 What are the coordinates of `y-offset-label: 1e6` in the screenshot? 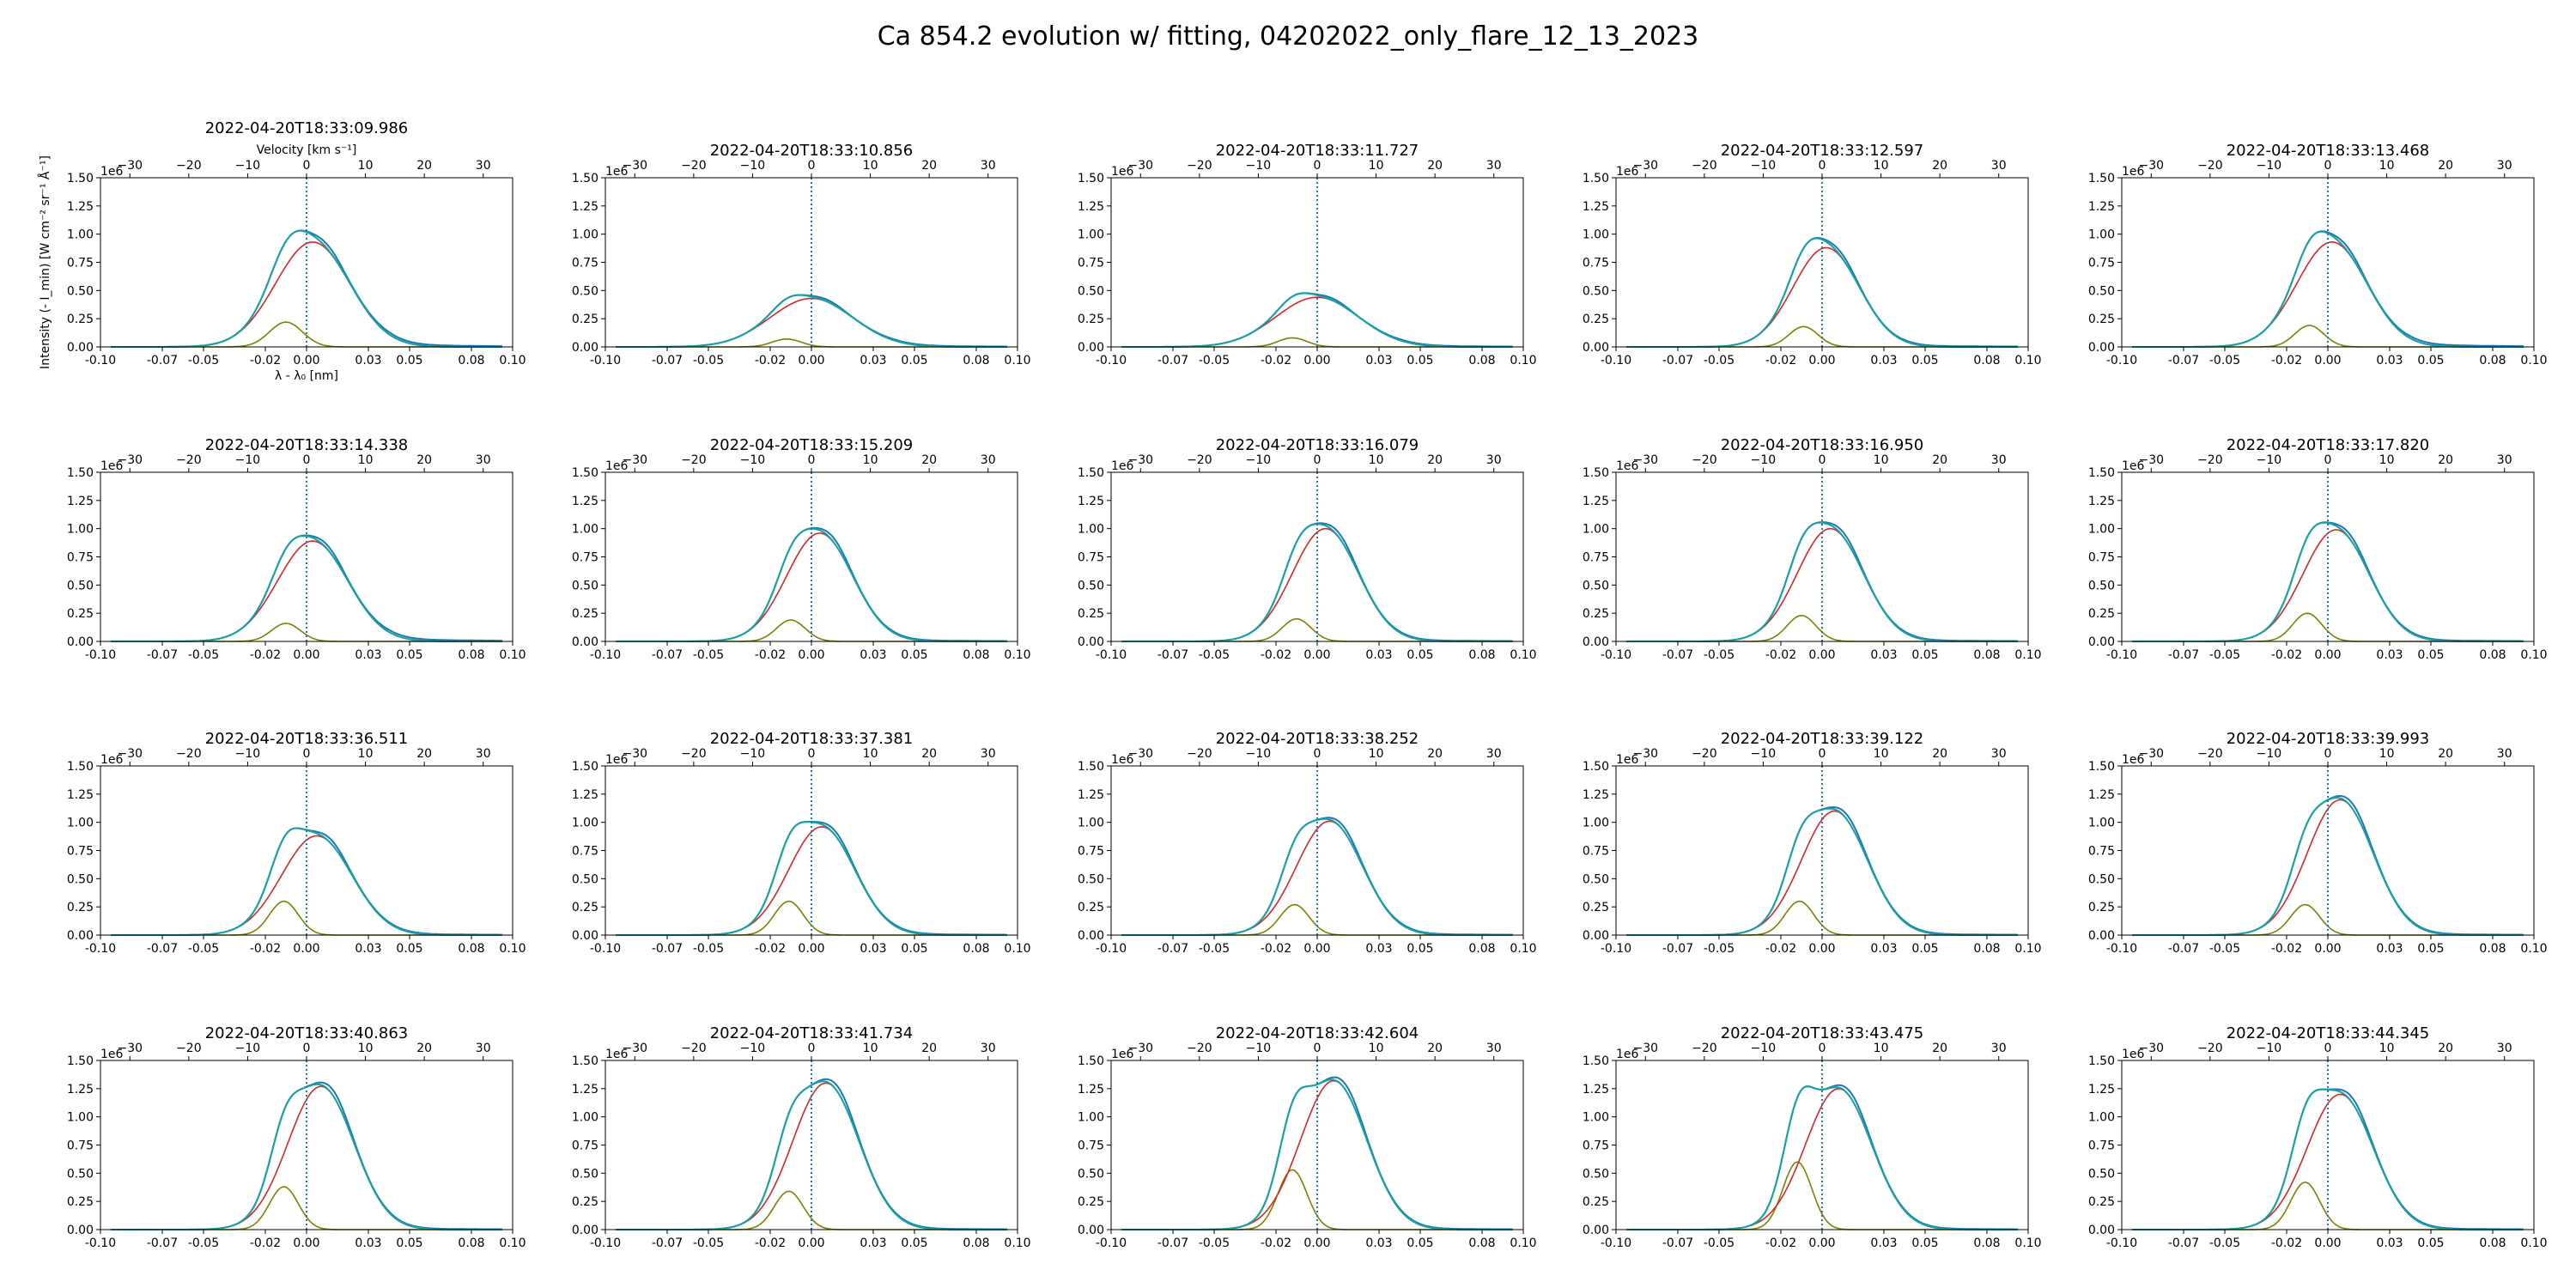 It's located at (617, 1054).